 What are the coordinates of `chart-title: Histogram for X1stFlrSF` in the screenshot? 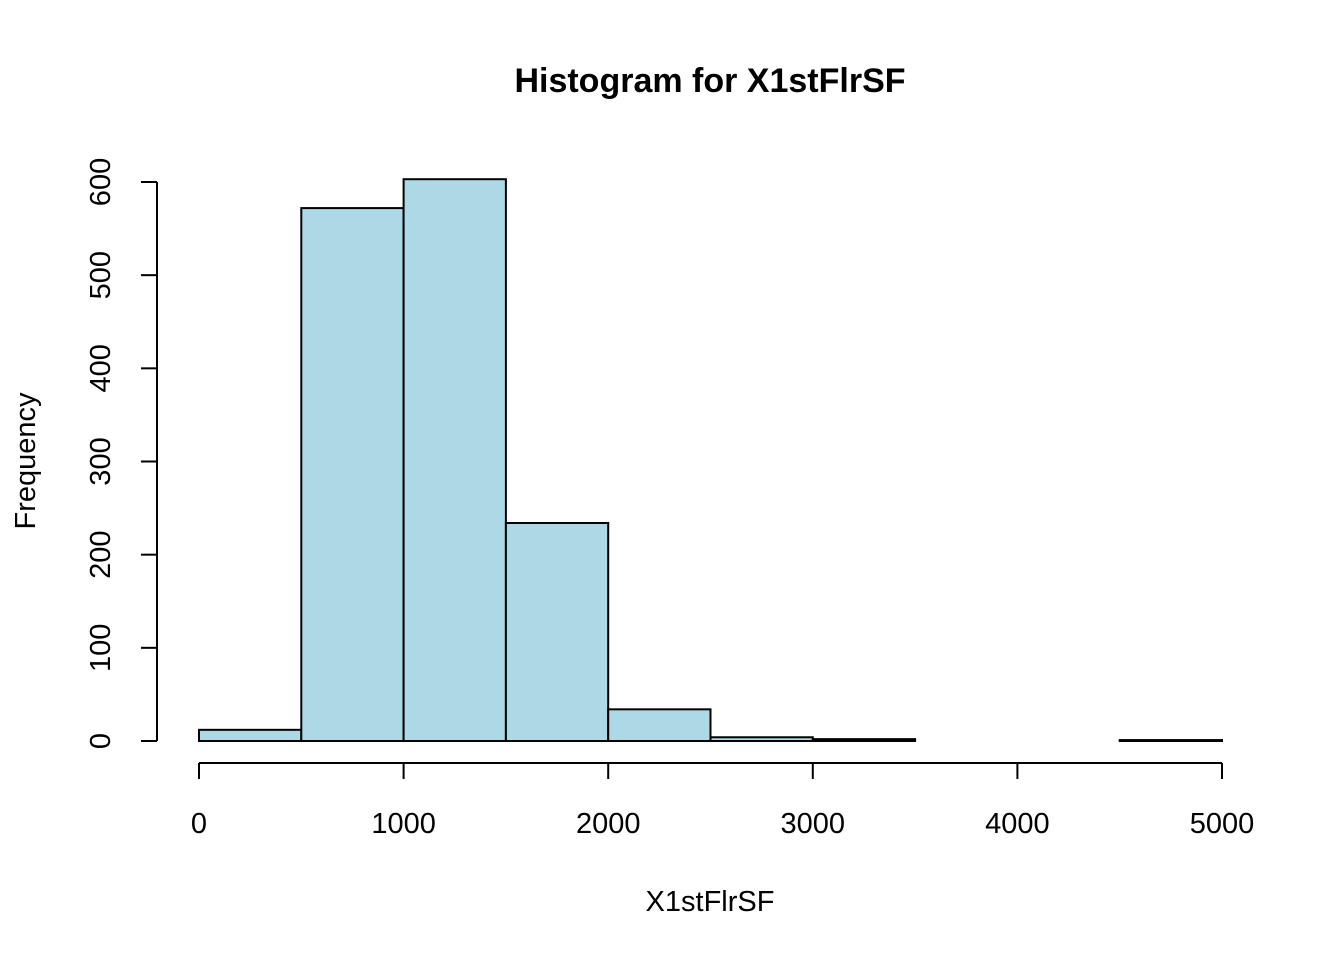 It's located at (709, 81).